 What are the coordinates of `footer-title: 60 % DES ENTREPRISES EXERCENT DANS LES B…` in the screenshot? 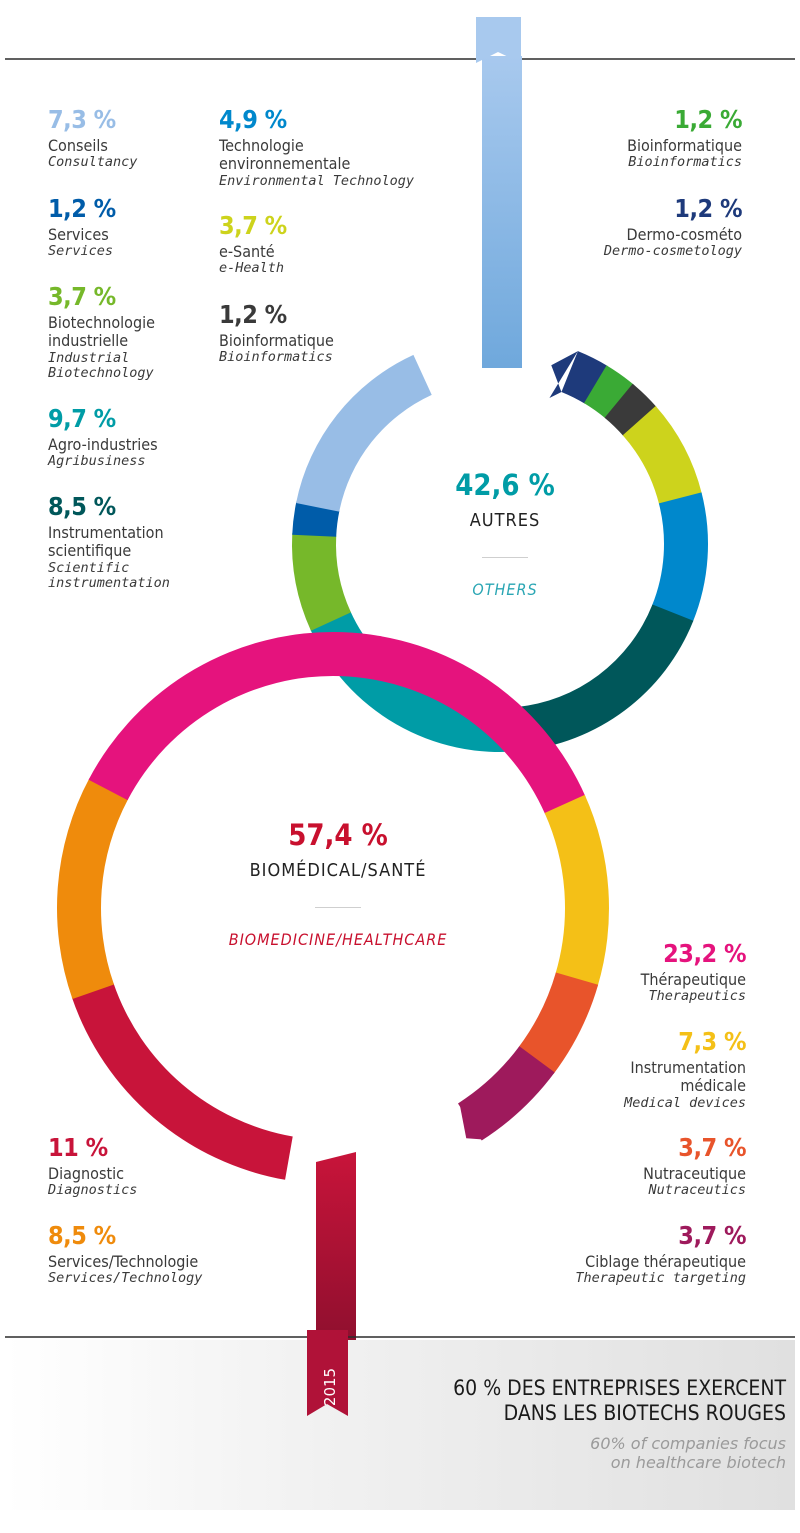 It's located at (619, 1401).